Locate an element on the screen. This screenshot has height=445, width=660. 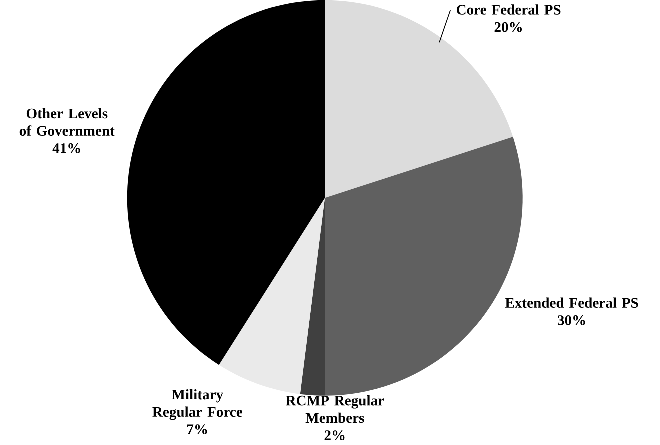
slice-label: Military Regular Force is located at coordinates (197, 404).